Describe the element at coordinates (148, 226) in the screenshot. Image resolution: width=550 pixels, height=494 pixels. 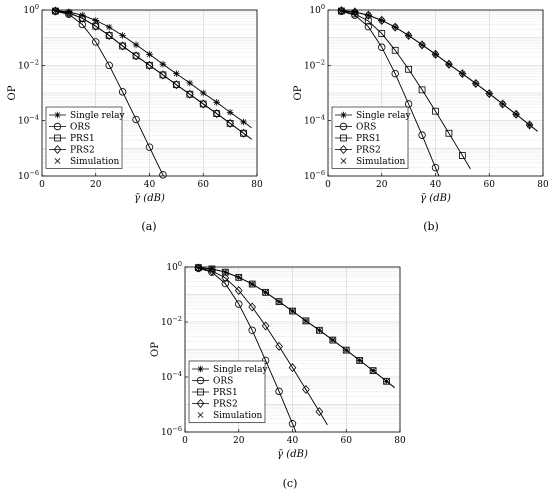
I see `panel-caption: (a)` at that location.